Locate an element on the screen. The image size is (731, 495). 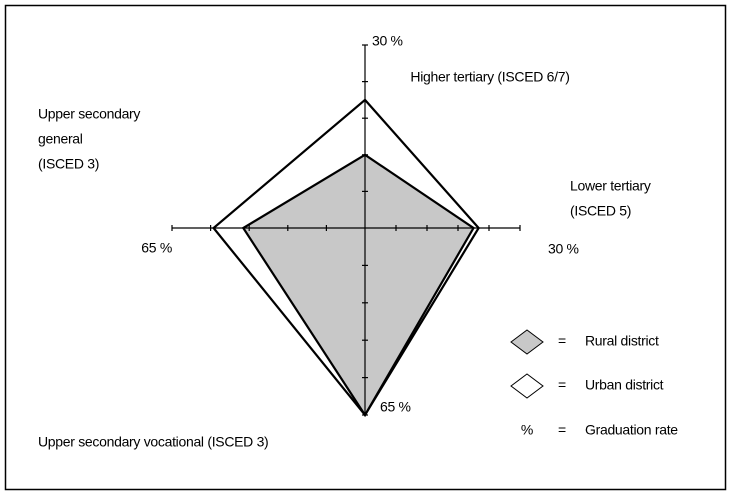
axis-label: Upper secondary vocational (ISCED 3) is located at coordinates (153, 442).